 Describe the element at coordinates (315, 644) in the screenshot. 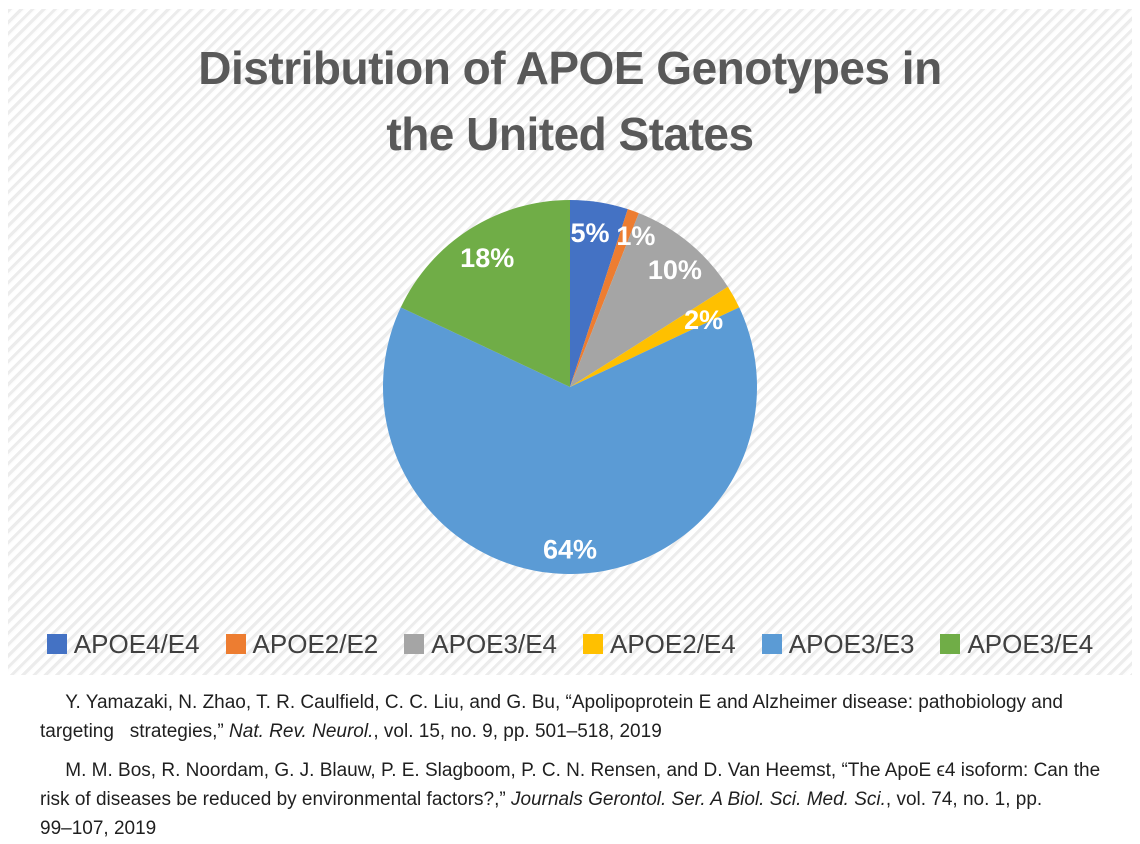

I see `legend-label: APOE2/E2` at that location.